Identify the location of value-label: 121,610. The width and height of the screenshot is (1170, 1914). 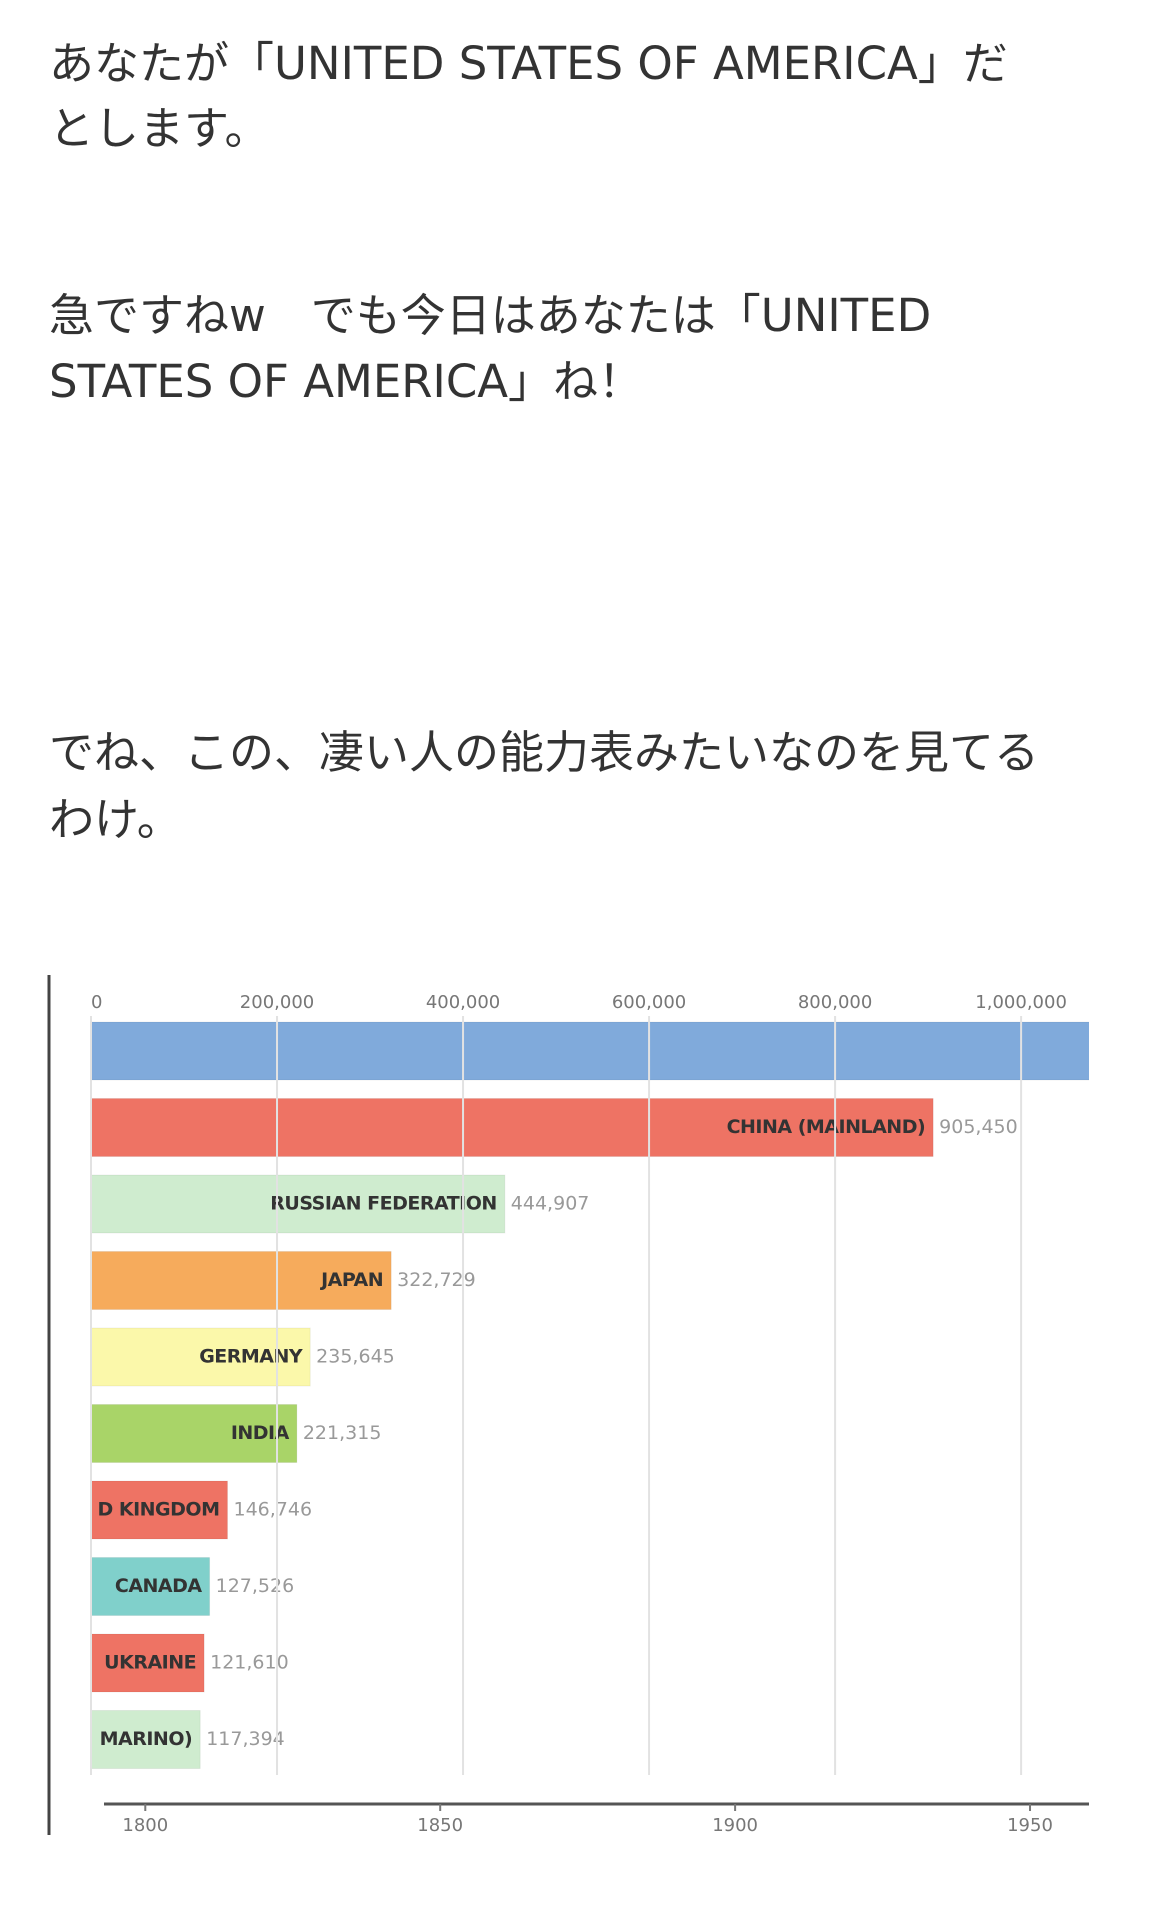
(249, 1663).